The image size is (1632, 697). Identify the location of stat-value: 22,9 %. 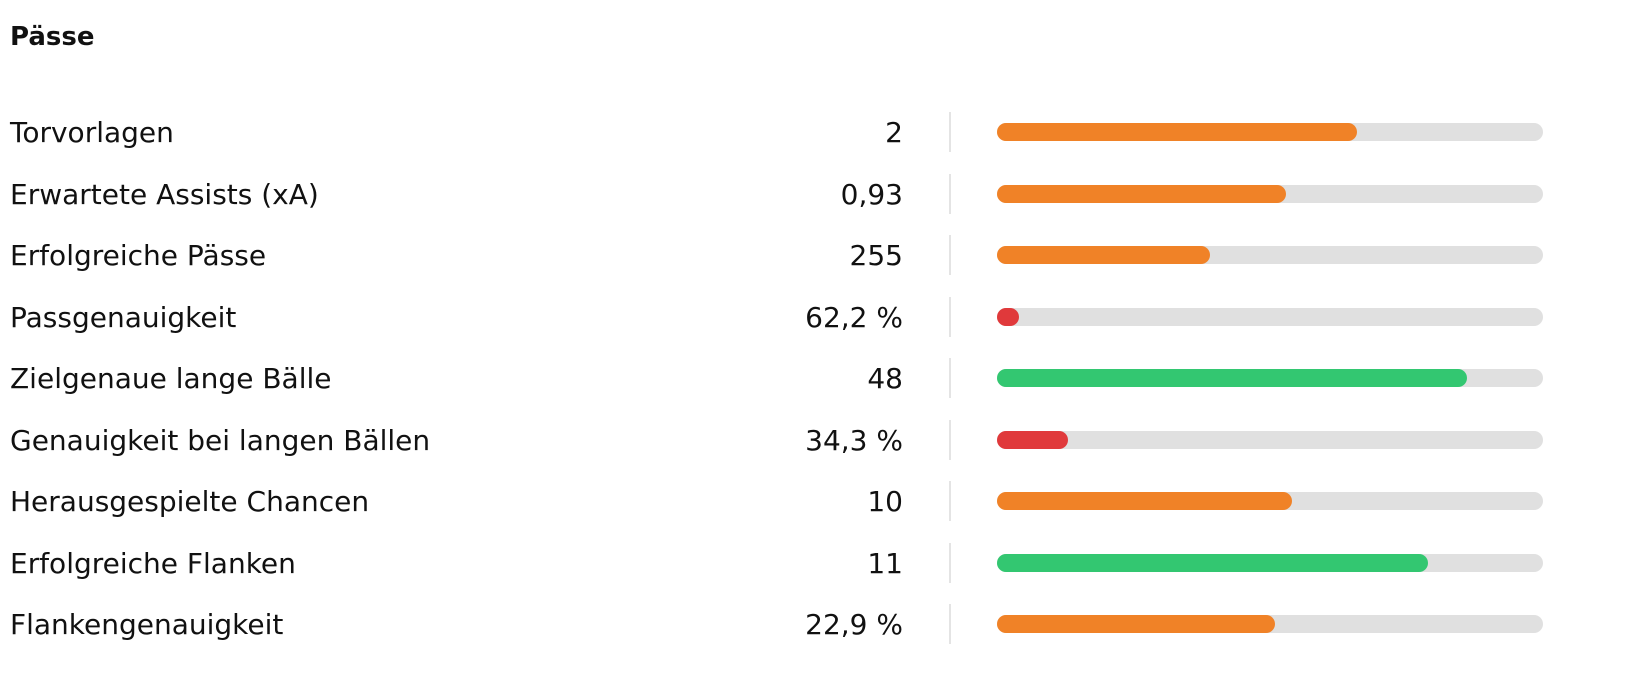
(854, 624).